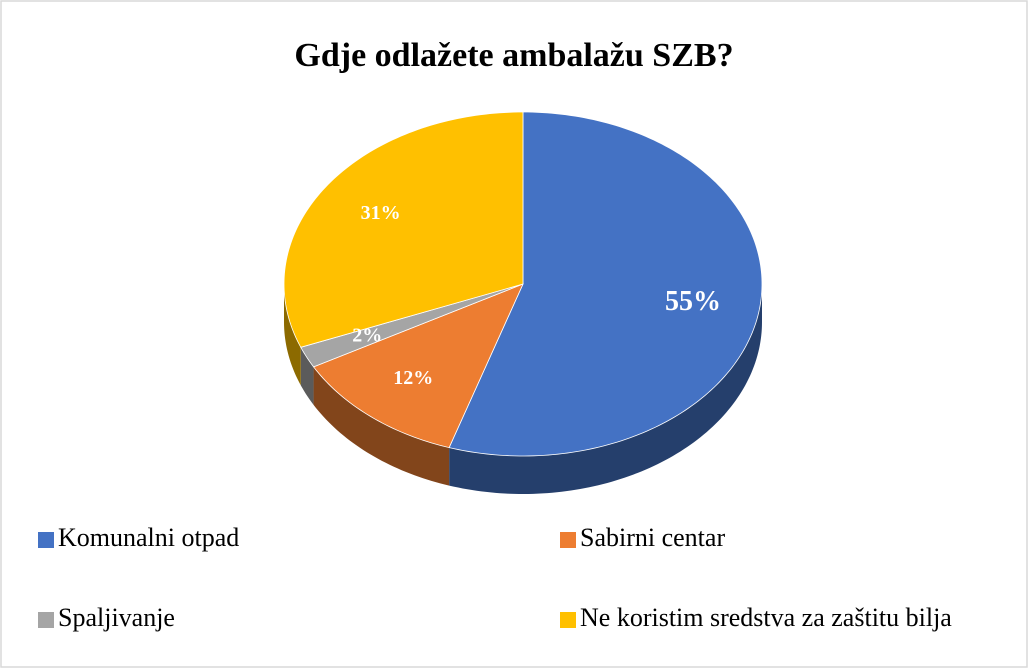  Describe the element at coordinates (766, 617) in the screenshot. I see `legend-label: Ne koristim sredstva za zaštitu bilja` at that location.